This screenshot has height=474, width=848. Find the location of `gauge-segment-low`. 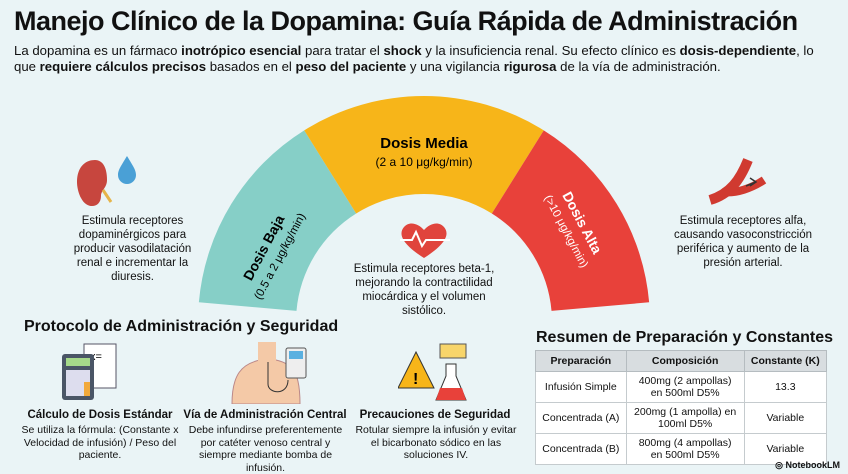

gauge-segment-low is located at coordinates (277, 220).